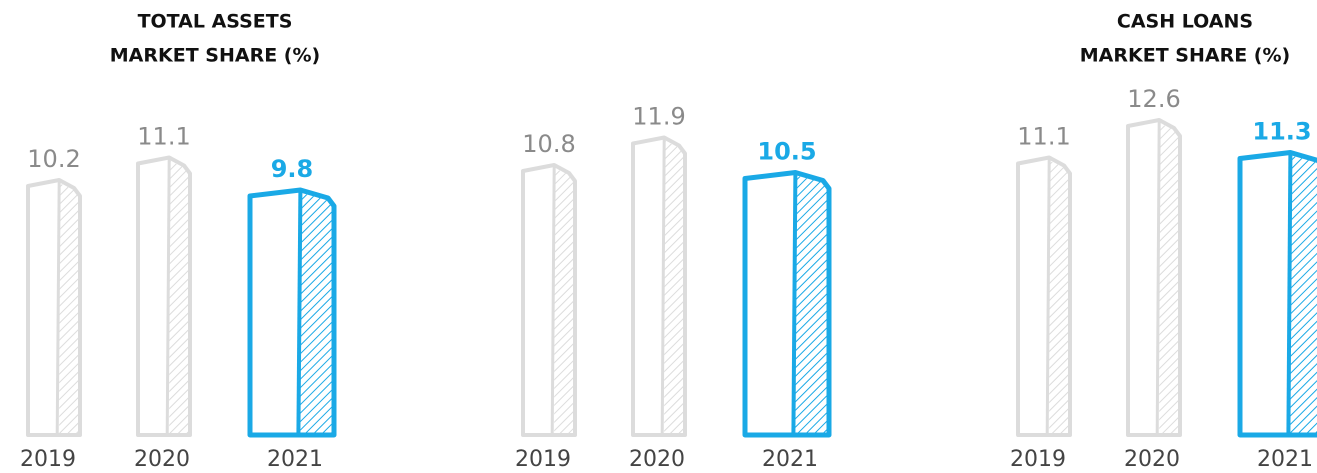  I want to click on chart-title: TOTAL ASSETS, so click(215, 22).